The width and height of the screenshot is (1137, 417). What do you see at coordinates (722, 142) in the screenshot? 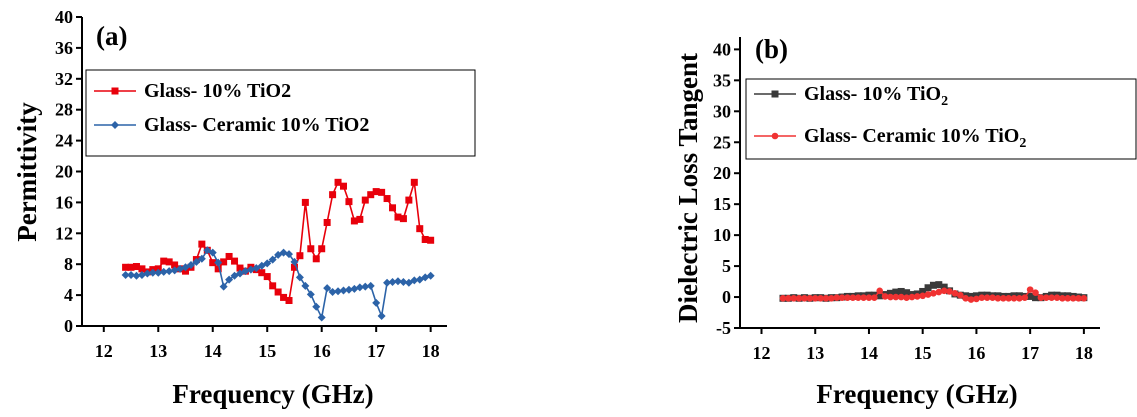
I see `y-tick-label: 25` at bounding box center [722, 142].